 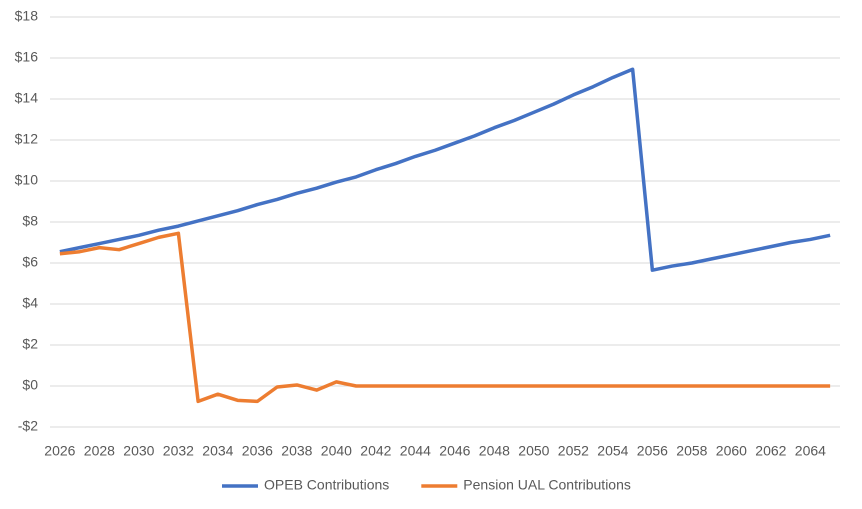 I want to click on y-tick-label: -$2, so click(x=28, y=426).